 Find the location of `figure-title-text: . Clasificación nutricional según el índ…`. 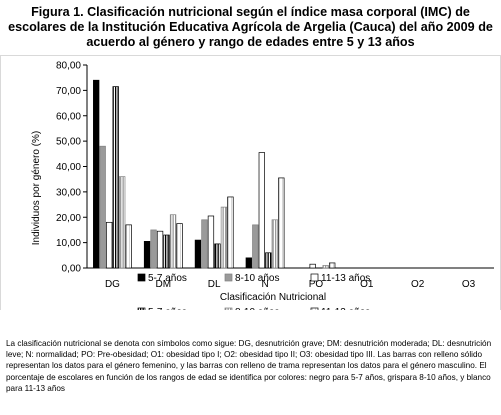

figure-title-text: . Clasificación nutricional según el índ… is located at coordinates (250, 27).